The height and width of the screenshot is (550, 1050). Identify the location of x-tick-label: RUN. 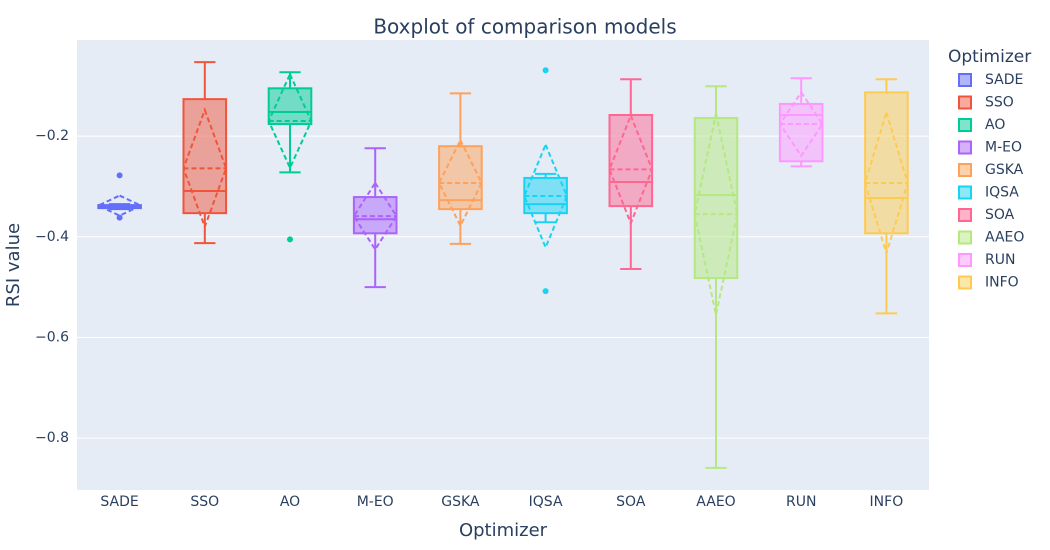
(801, 502).